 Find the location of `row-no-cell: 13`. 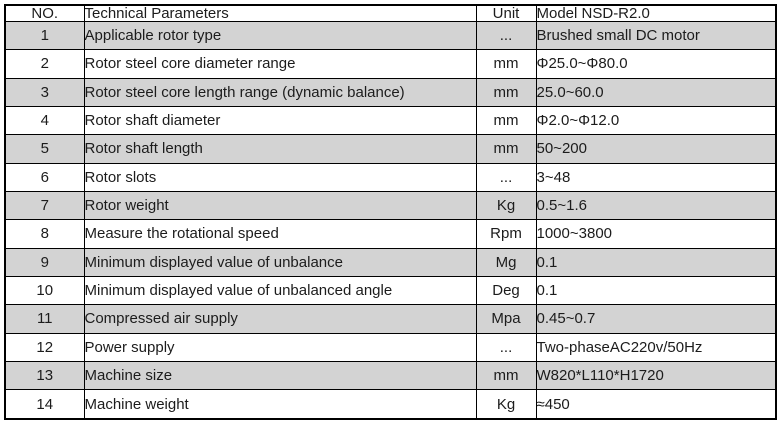

row-no-cell: 13 is located at coordinates (44, 375).